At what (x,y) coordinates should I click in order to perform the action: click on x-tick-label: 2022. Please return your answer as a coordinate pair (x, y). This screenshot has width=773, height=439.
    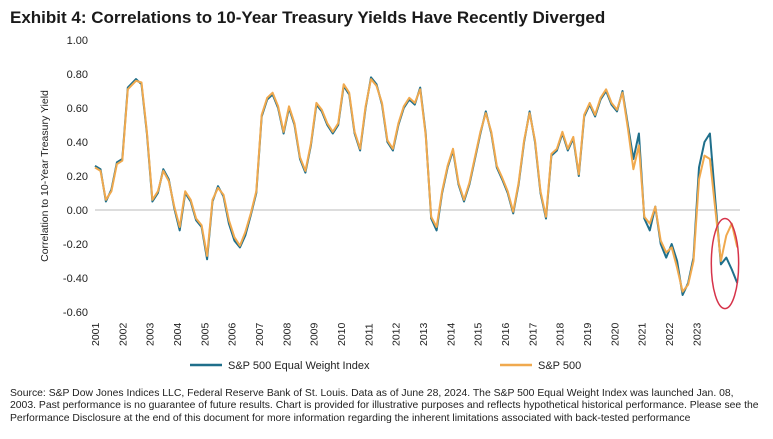
    Looking at the image, I should click on (670, 334).